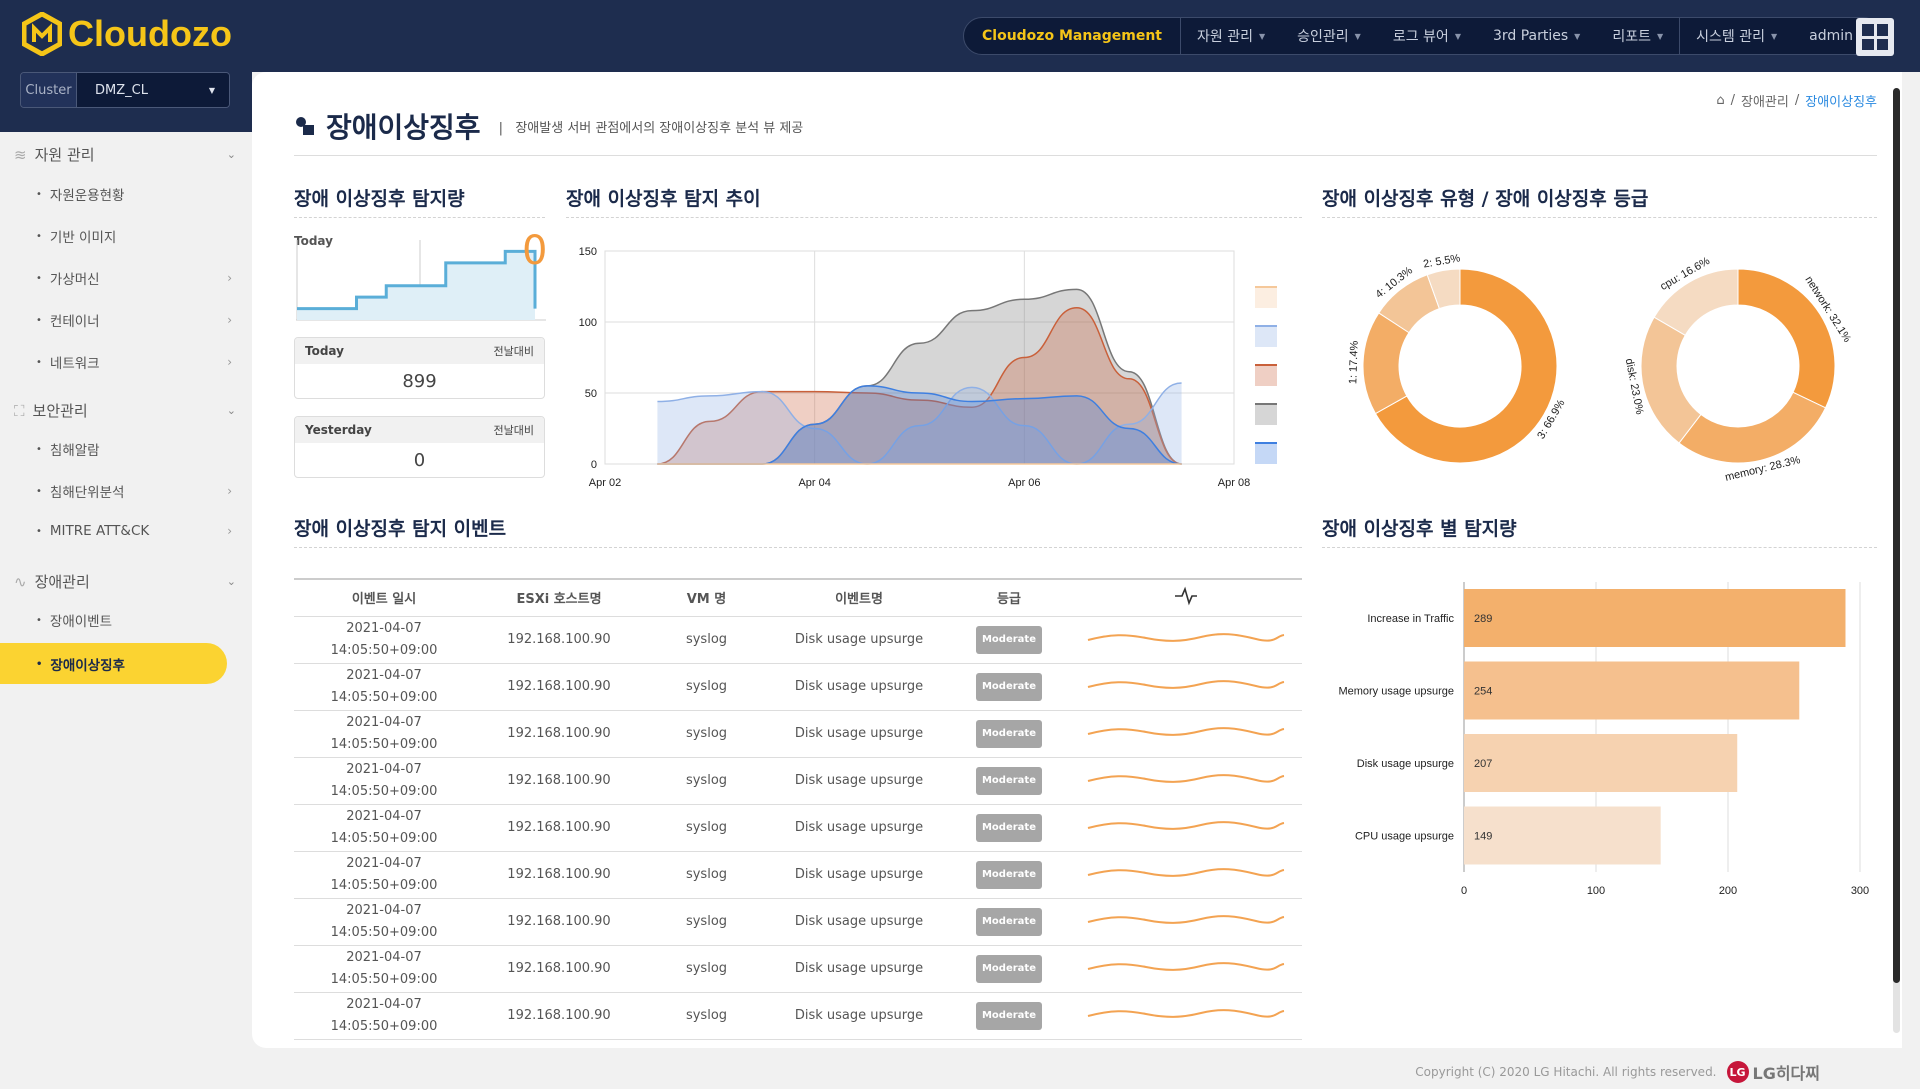 Image resolution: width=1920 pixels, height=1089 pixels. I want to click on scrollbar, so click(1896, 560).